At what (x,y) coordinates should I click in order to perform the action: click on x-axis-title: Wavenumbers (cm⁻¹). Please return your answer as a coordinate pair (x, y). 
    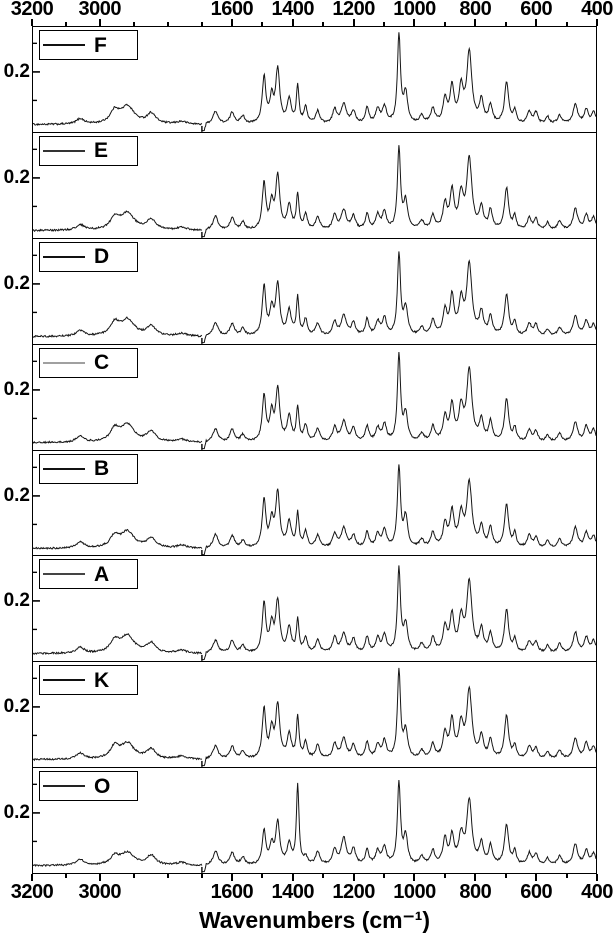
    Looking at the image, I should click on (314, 920).